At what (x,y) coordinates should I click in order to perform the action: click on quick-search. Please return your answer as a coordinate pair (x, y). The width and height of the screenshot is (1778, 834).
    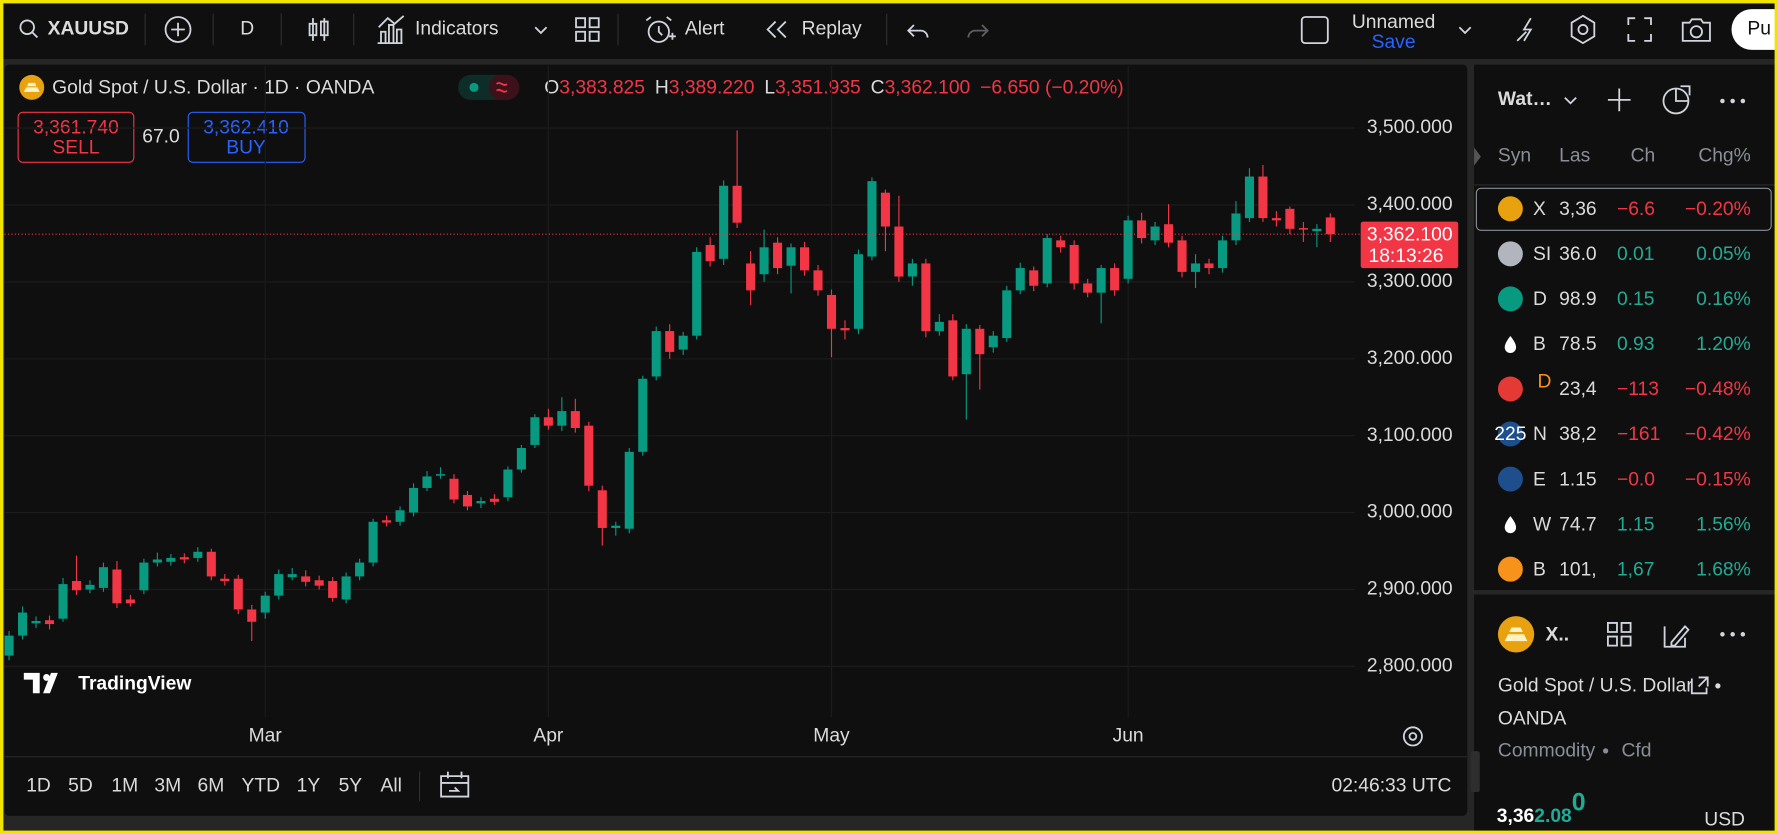
    Looking at the image, I should click on (1524, 29).